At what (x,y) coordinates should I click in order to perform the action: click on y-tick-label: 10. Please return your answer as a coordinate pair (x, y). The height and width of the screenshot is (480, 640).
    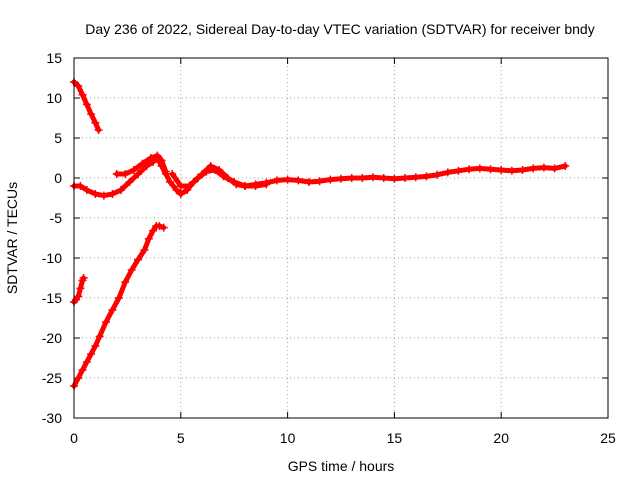
    Looking at the image, I should click on (54, 98).